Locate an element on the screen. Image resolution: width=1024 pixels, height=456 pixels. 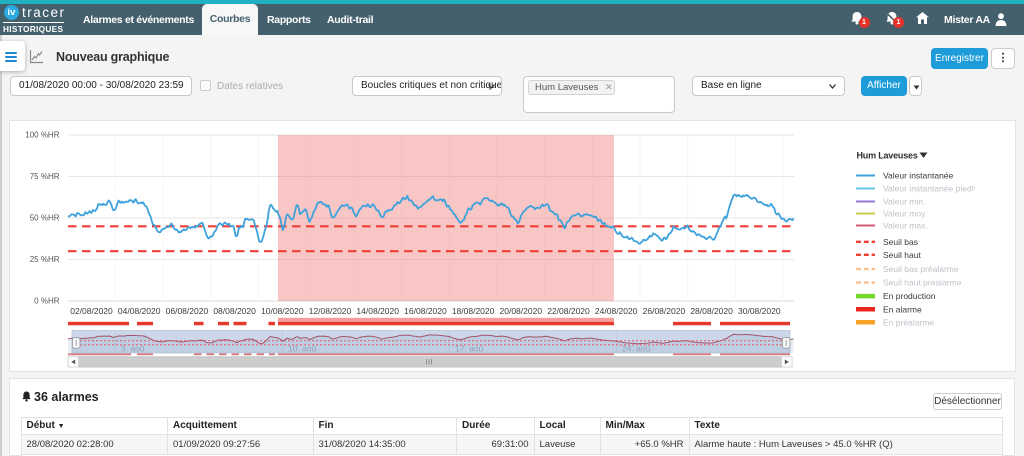
svg-text: Seuil bas préalarme is located at coordinates (921, 269).